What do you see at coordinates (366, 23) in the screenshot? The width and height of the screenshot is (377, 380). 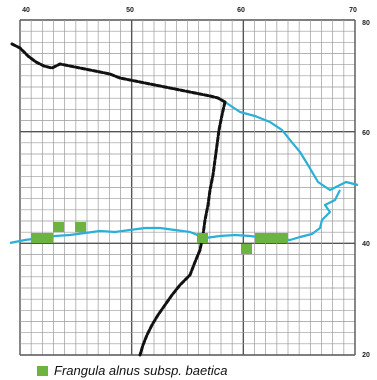 I see `grid-label-right-1: 80` at bounding box center [366, 23].